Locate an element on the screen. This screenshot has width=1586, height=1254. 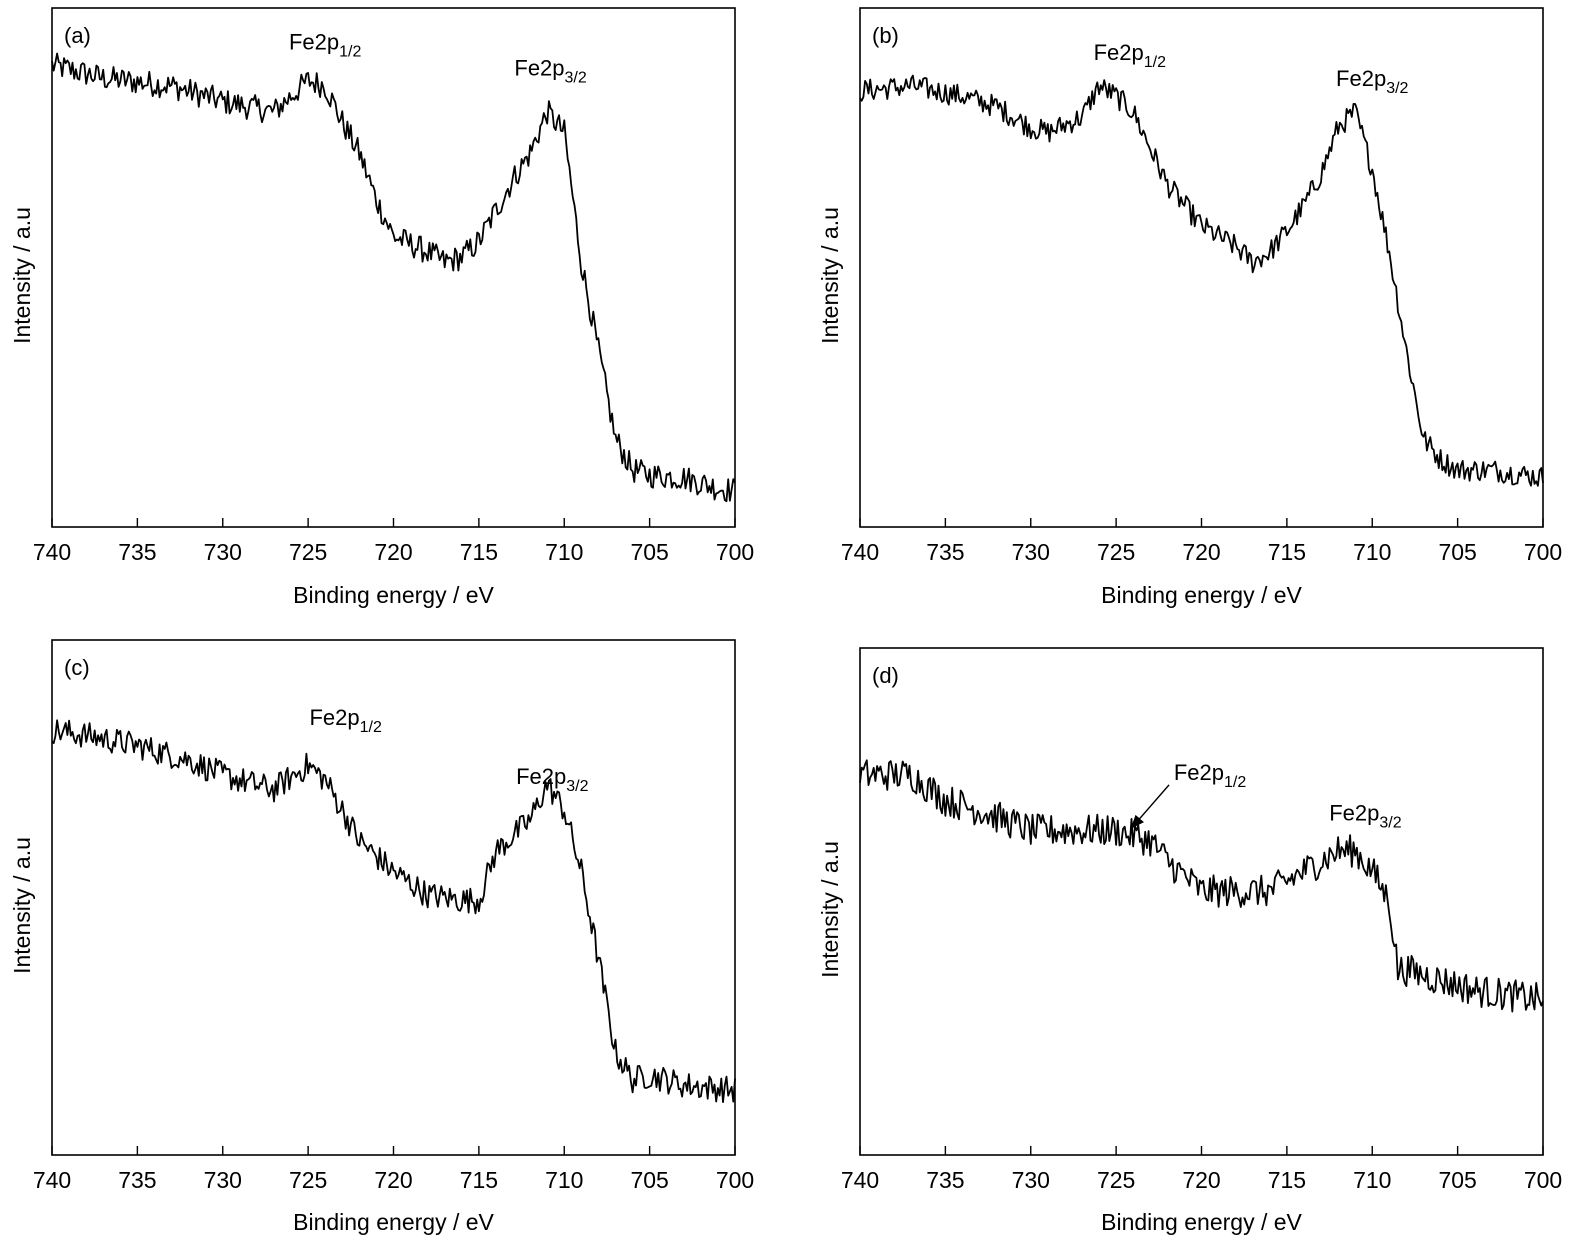
panel-label: (a) is located at coordinates (77, 35).